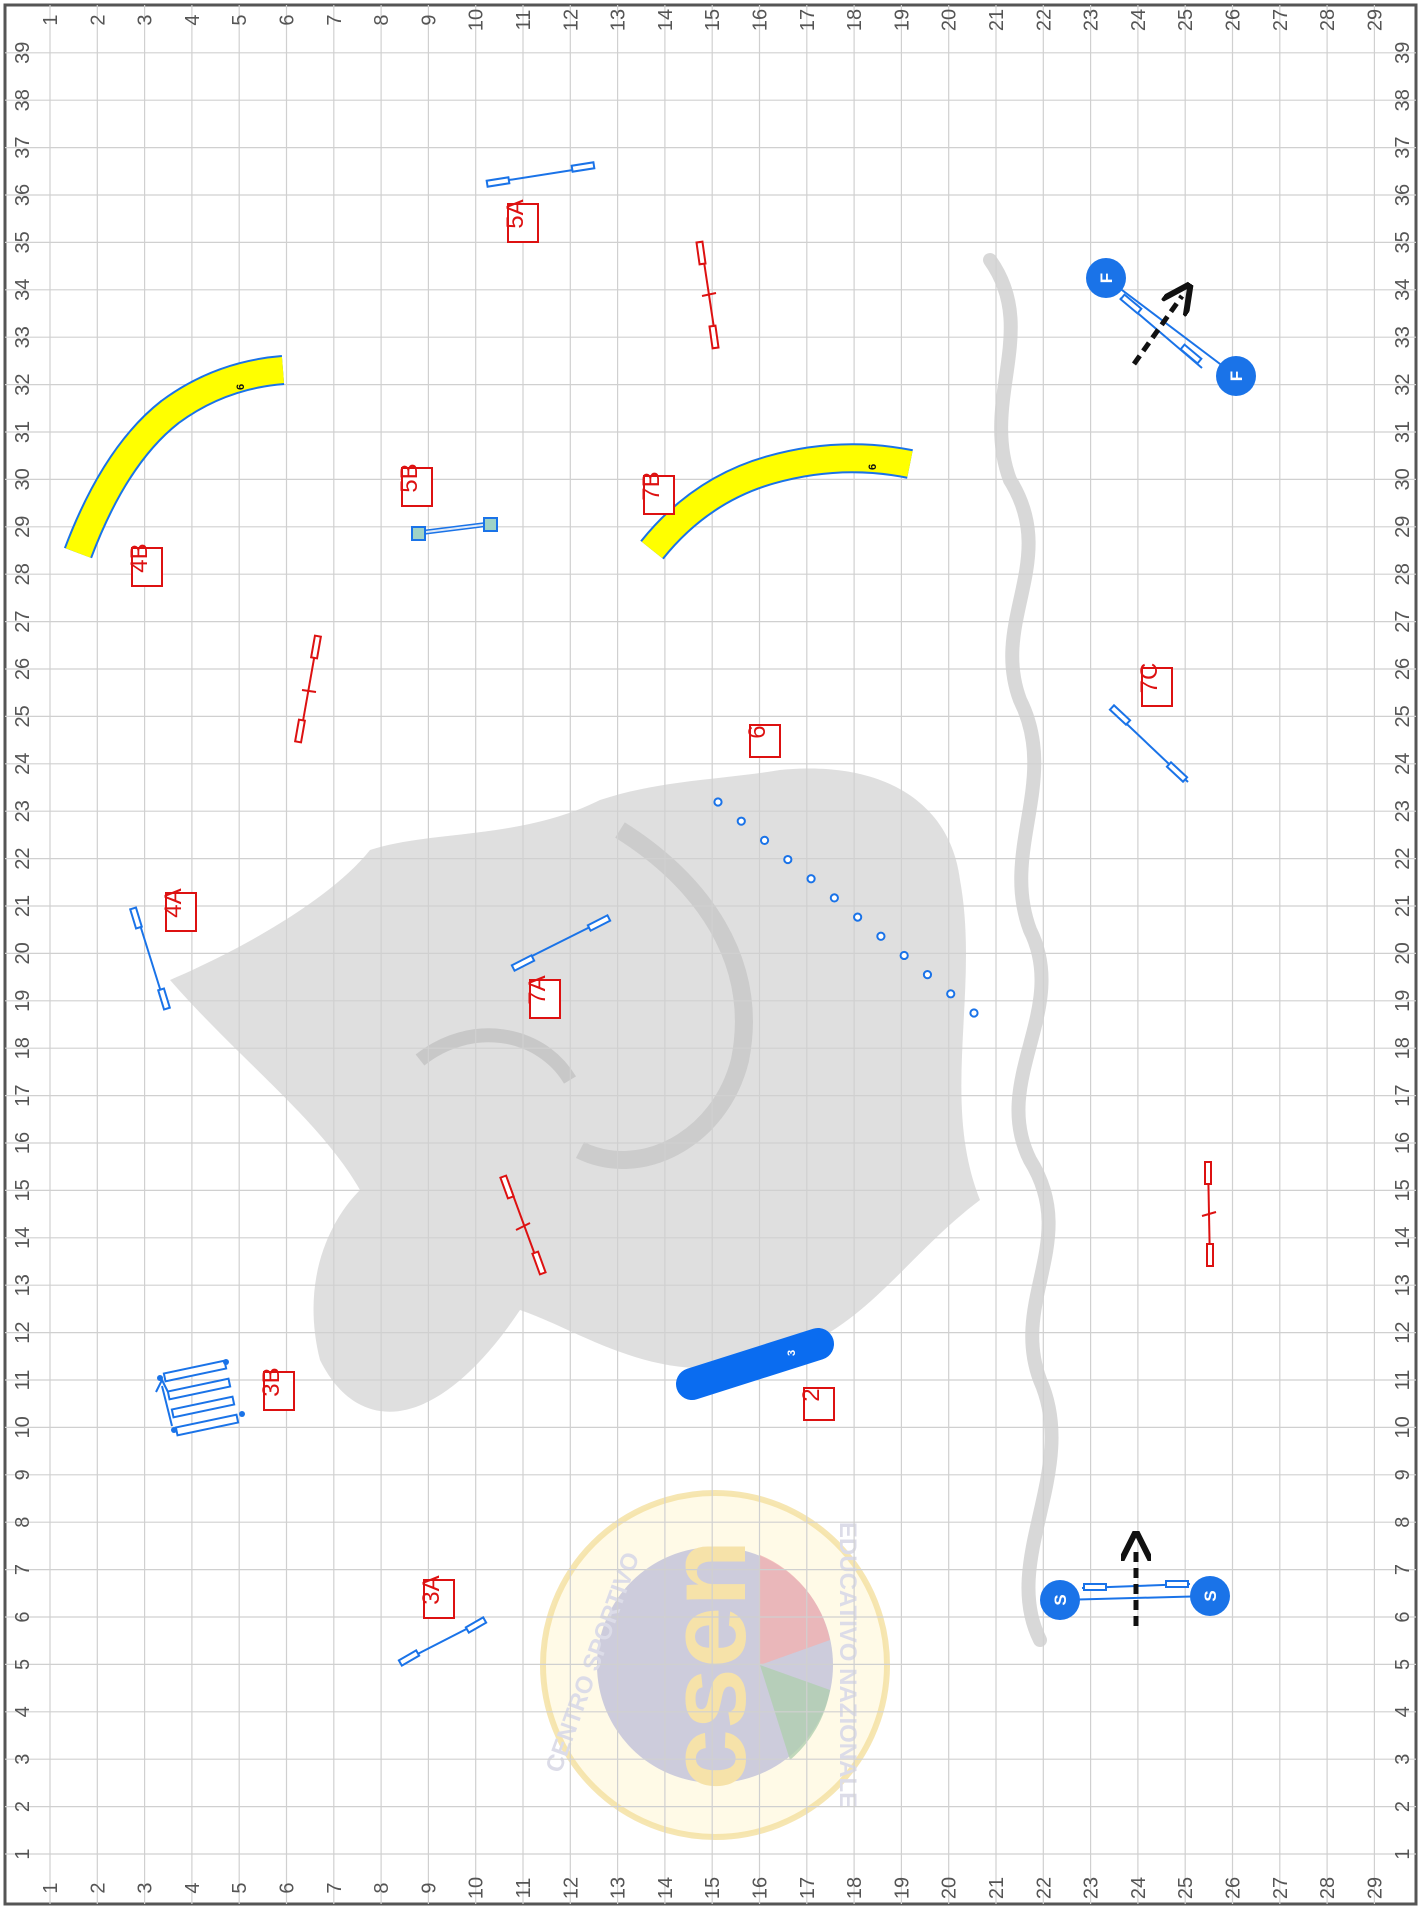 The height and width of the screenshot is (1909, 1421). I want to click on start-marker-label: S, so click(1210, 1595).